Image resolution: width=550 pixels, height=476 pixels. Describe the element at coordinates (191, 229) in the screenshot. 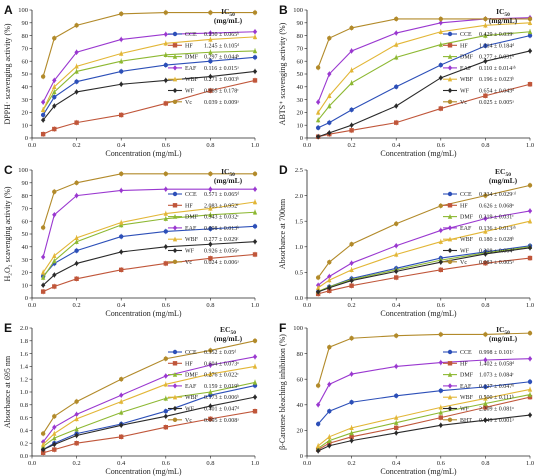

I see `legend-label: EAF` at that location.